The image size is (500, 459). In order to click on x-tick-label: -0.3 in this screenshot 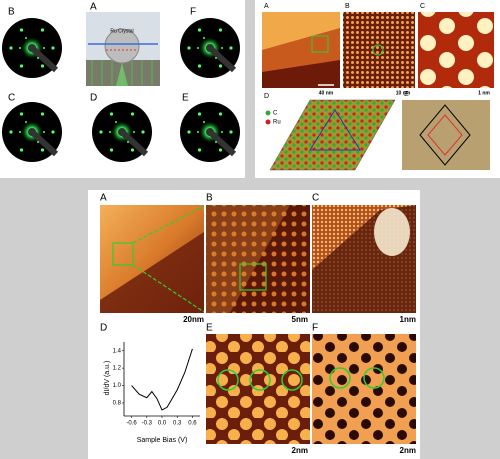, I will do `click(147, 424)`.